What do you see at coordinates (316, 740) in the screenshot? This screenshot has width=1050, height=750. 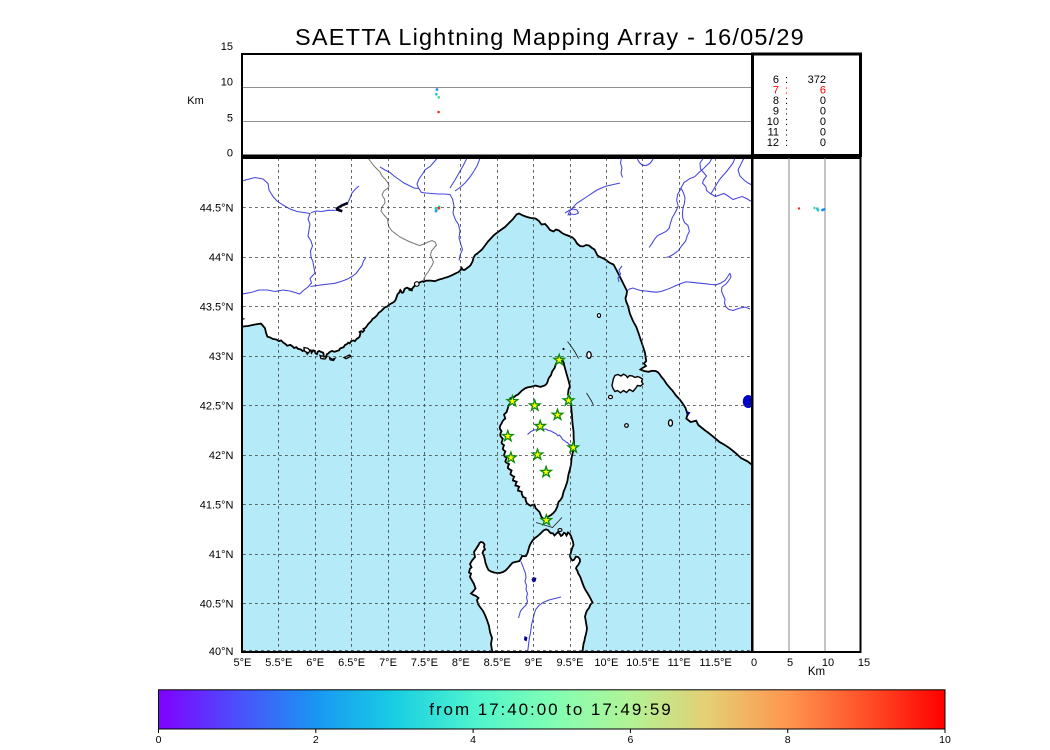 I see `svg-text: 2` at bounding box center [316, 740].